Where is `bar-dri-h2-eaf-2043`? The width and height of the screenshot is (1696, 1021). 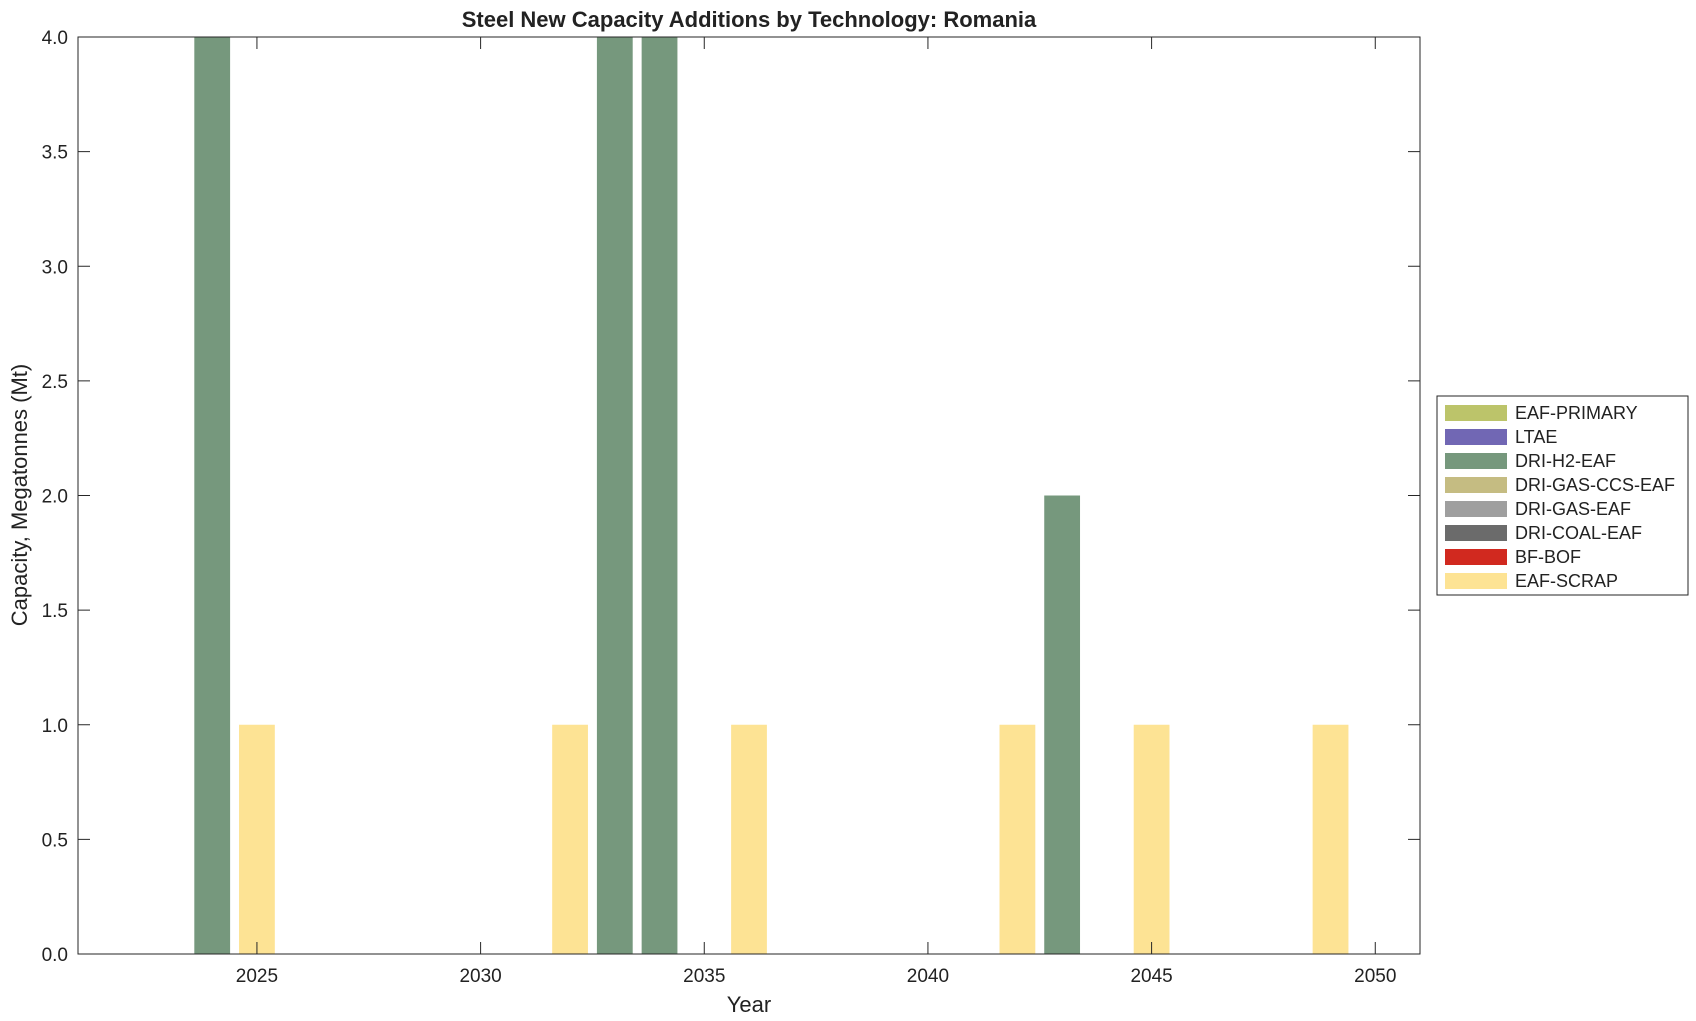
bar-dri-h2-eaf-2043 is located at coordinates (1062, 724).